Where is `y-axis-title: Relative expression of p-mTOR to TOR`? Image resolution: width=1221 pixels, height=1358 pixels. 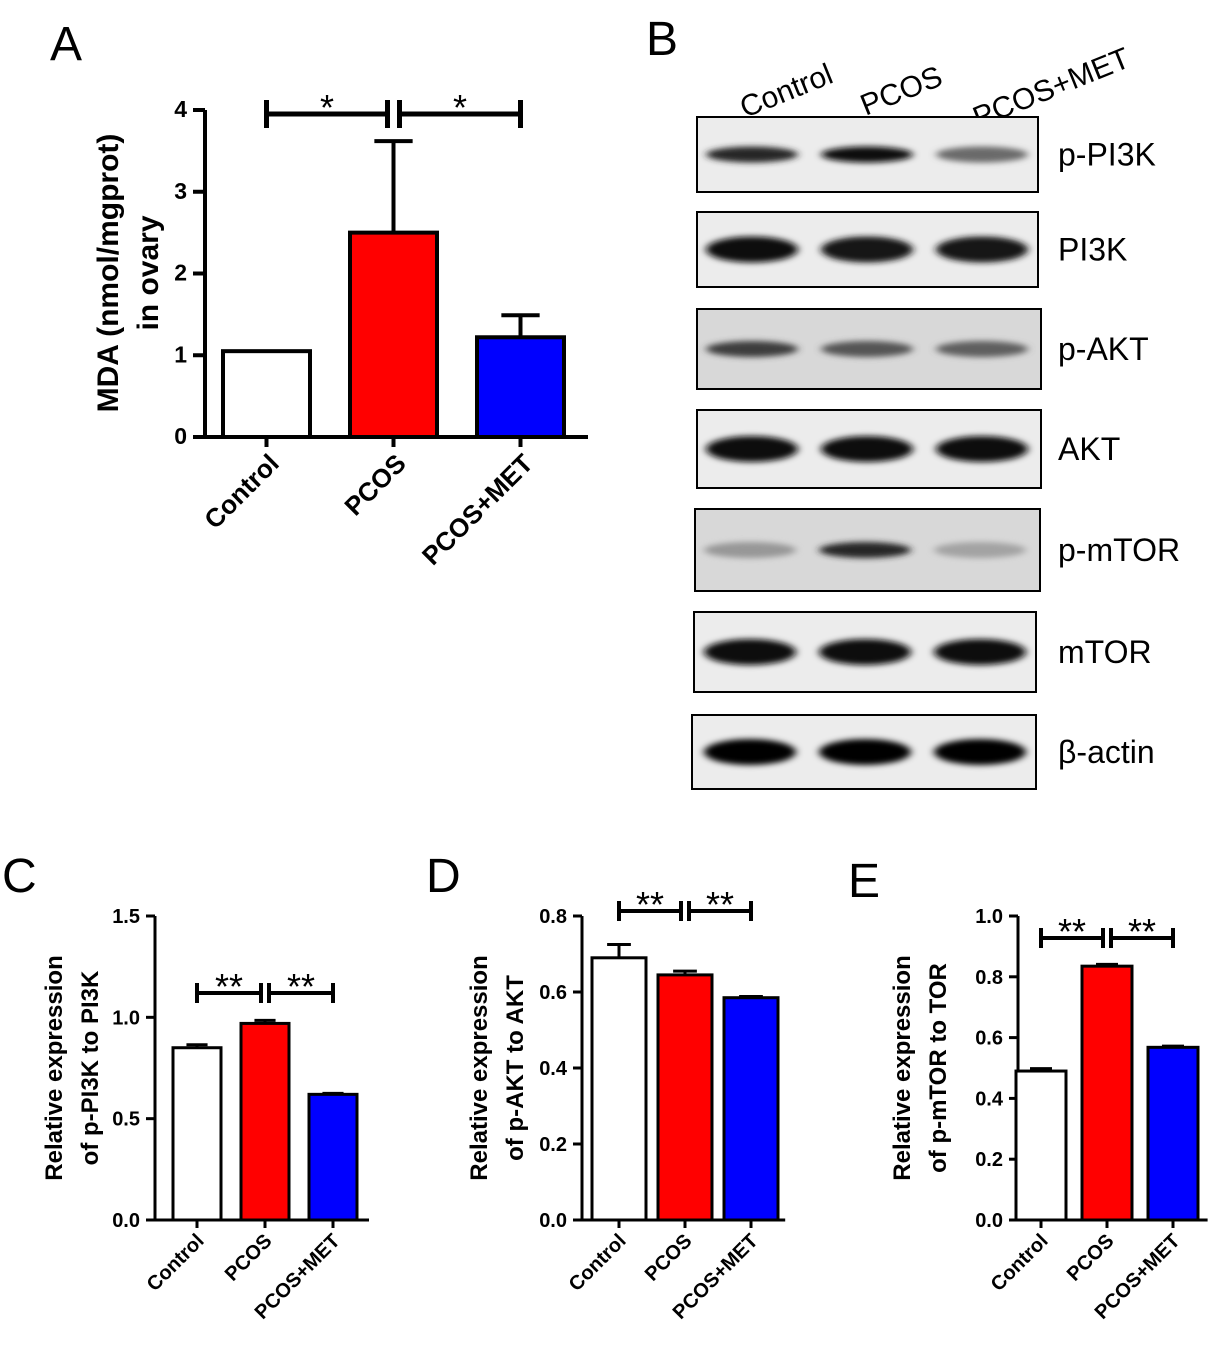
y-axis-title: Relative expression of p-mTOR to TOR is located at coordinates (920, 1067).